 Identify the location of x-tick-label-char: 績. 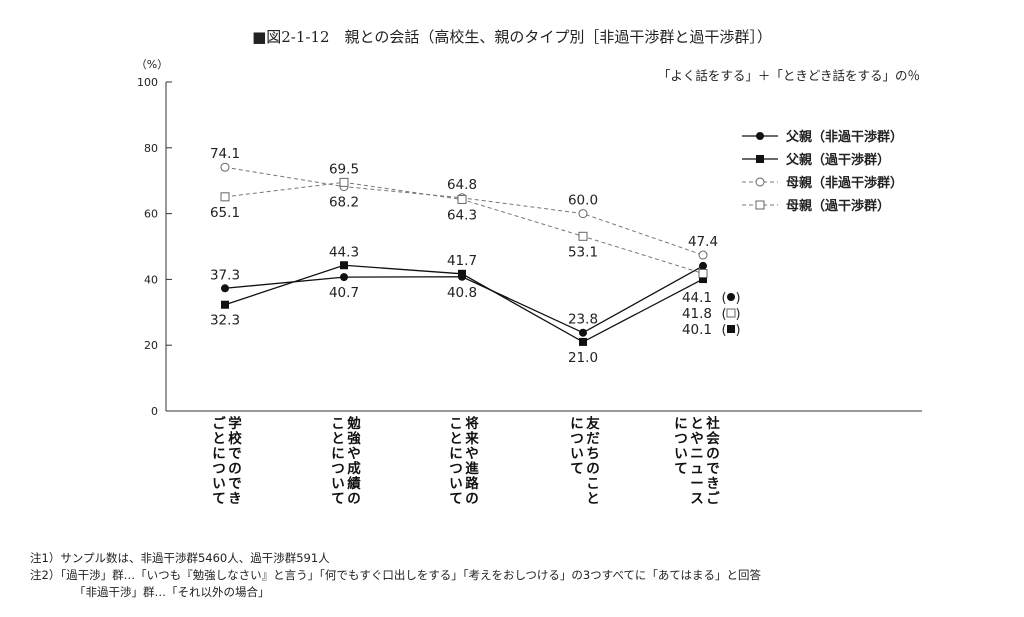
(354, 483).